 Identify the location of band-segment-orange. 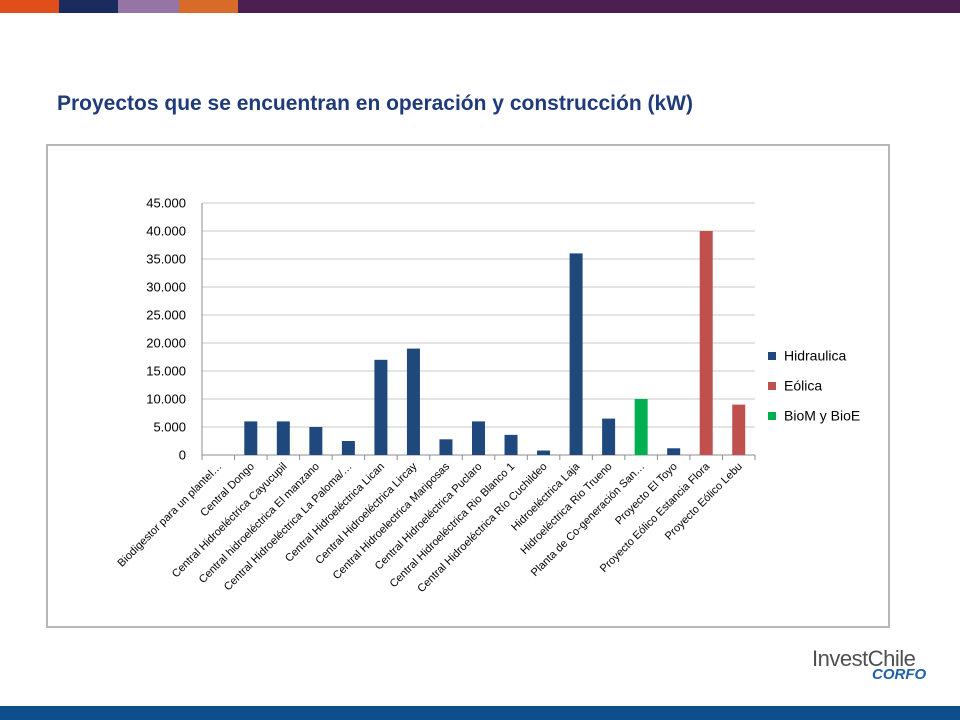
(29, 6).